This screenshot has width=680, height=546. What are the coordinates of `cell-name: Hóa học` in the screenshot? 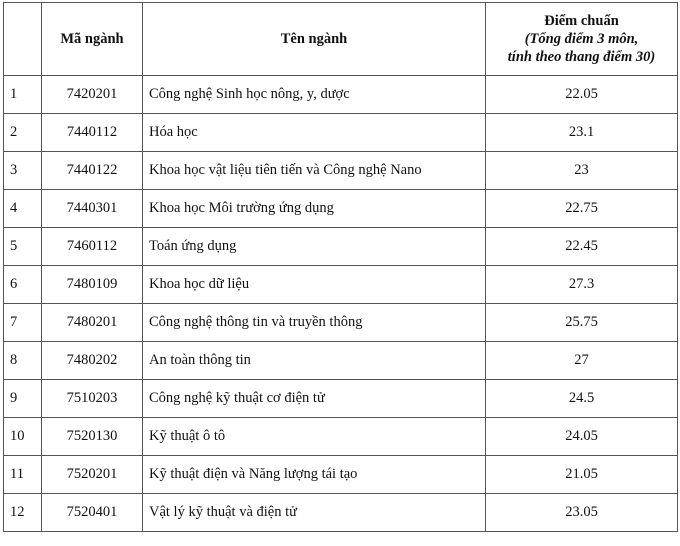 It's located at (314, 132).